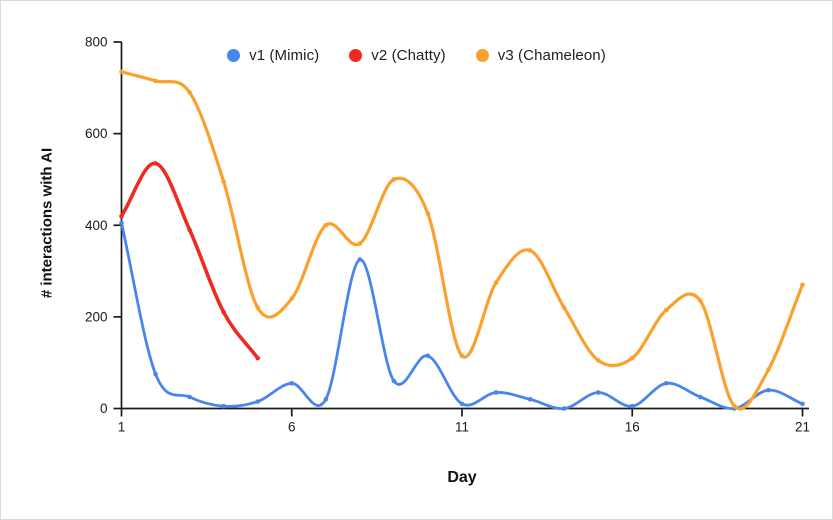  Describe the element at coordinates (292, 427) in the screenshot. I see `x-tick-label: 6` at that location.